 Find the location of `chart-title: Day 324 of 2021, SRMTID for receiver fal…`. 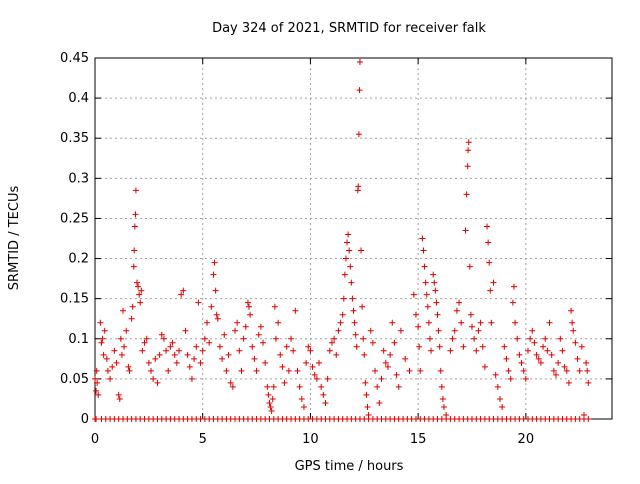

chart-title: Day 324 of 2021, SRMTID for receiver fal… is located at coordinates (349, 28).